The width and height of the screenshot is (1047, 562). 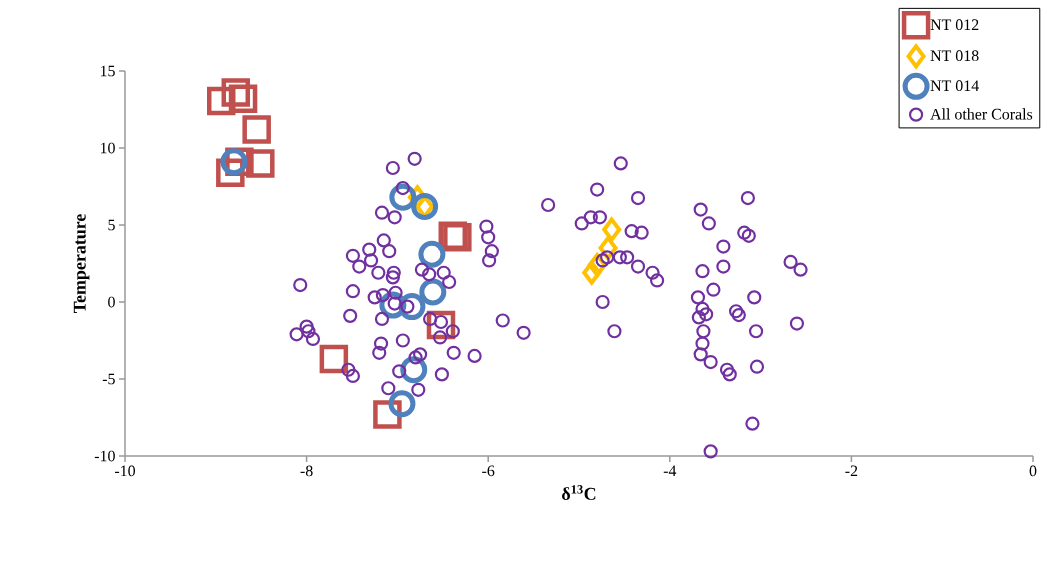 What do you see at coordinates (670, 471) in the screenshot?
I see `x-tick-label: -4` at bounding box center [670, 471].